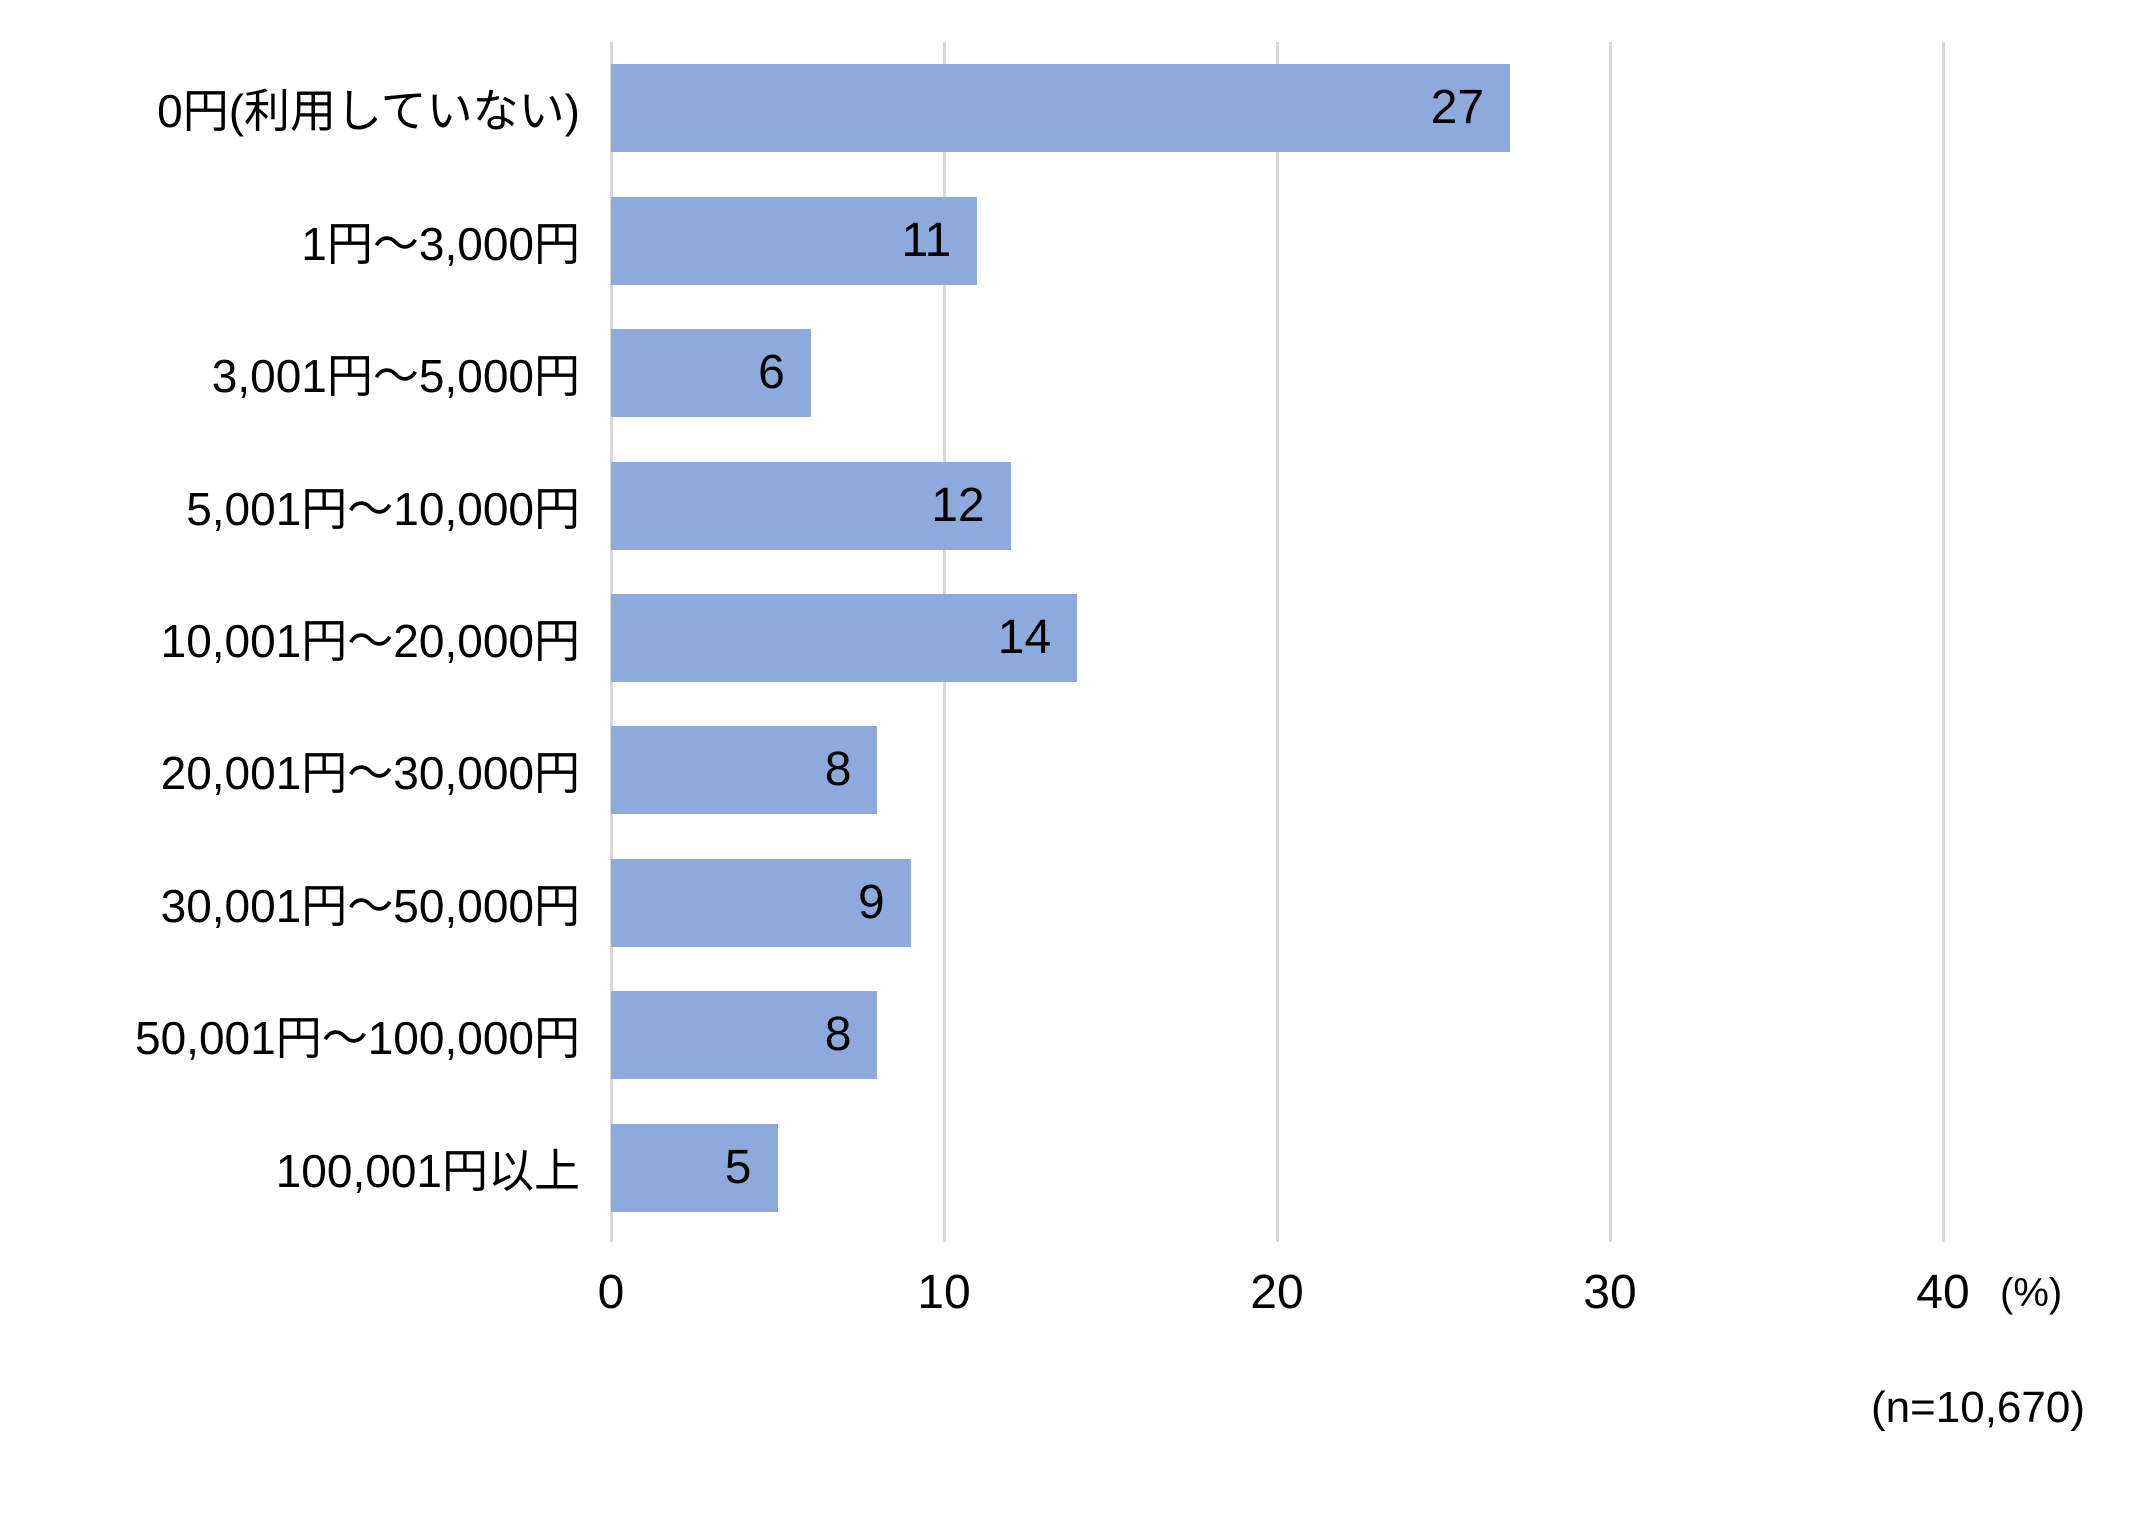 This screenshot has height=1537, width=2132. I want to click on sample-size-note: (n=10,670), so click(1977, 1407).